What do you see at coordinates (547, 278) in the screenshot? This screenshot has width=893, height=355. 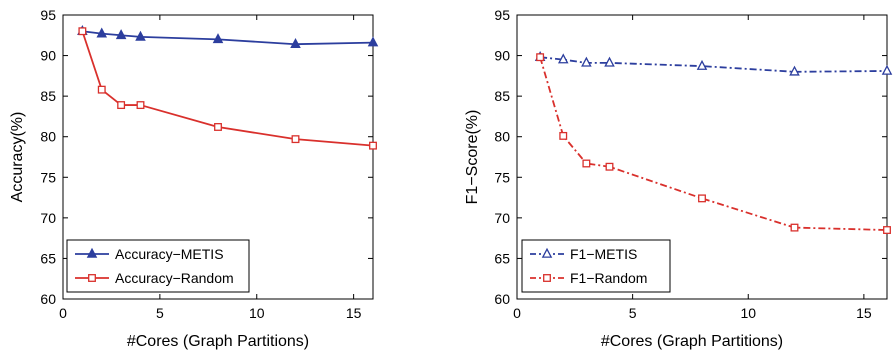 I see `f1-series-random-legend-marker` at bounding box center [547, 278].